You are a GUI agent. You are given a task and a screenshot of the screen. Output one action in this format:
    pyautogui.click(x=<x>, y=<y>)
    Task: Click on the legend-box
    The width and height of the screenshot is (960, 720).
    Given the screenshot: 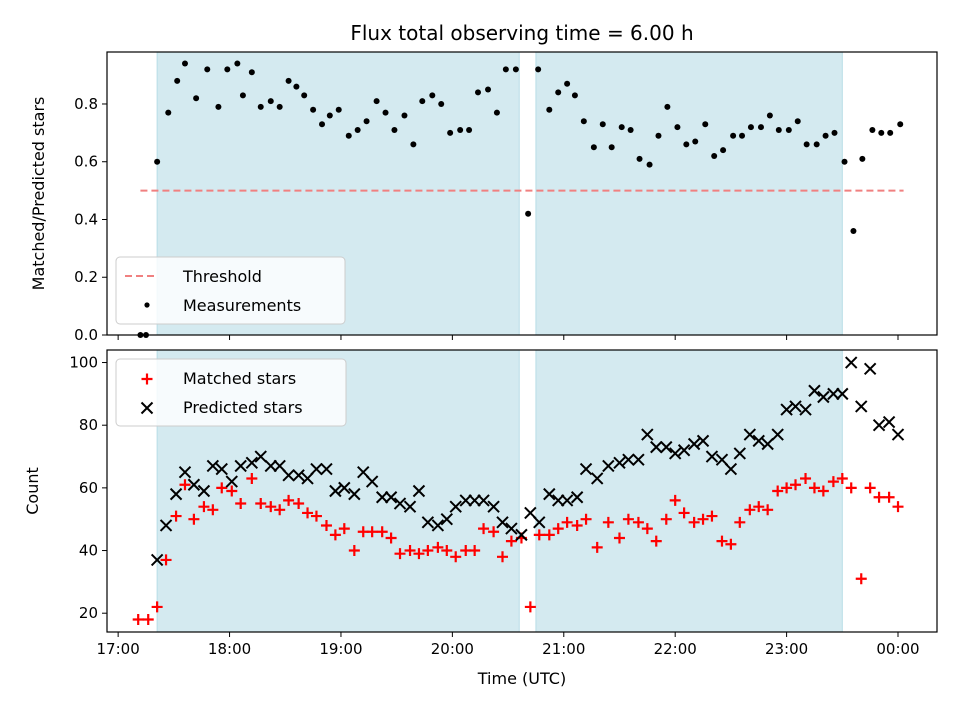 What is the action you would take?
    pyautogui.click(x=231, y=392)
    